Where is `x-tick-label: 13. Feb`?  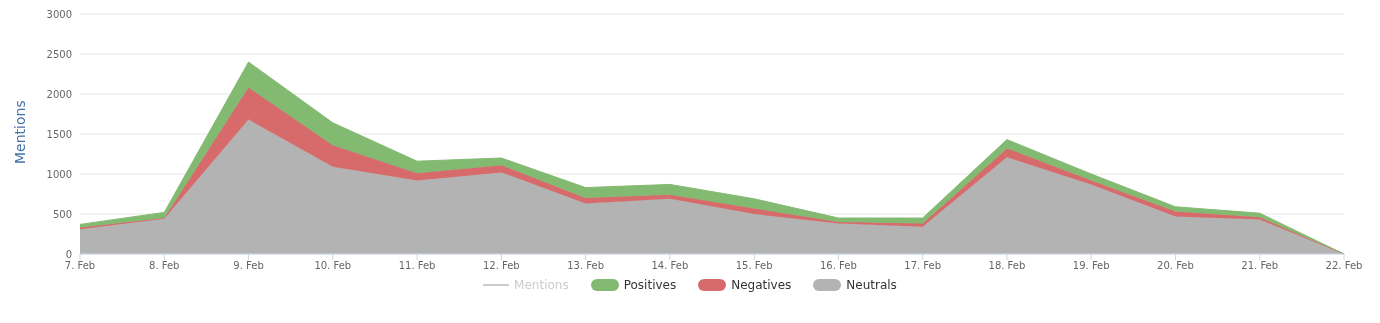
x-tick-label: 13. Feb is located at coordinates (585, 266).